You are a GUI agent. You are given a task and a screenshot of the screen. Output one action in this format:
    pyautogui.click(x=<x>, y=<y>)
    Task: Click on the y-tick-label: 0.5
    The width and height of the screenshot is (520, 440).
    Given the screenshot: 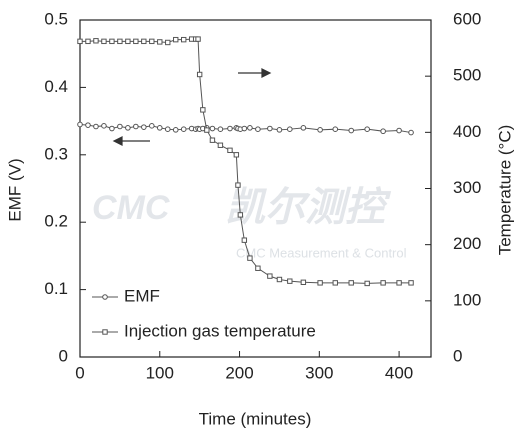 What is the action you would take?
    pyautogui.click(x=56, y=18)
    